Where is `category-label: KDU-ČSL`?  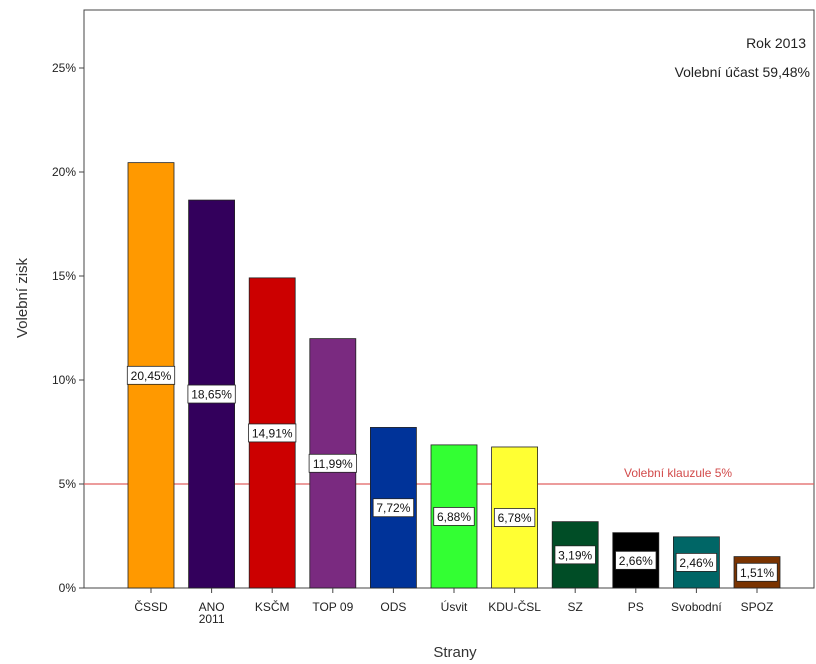 category-label: KDU-ČSL is located at coordinates (514, 606).